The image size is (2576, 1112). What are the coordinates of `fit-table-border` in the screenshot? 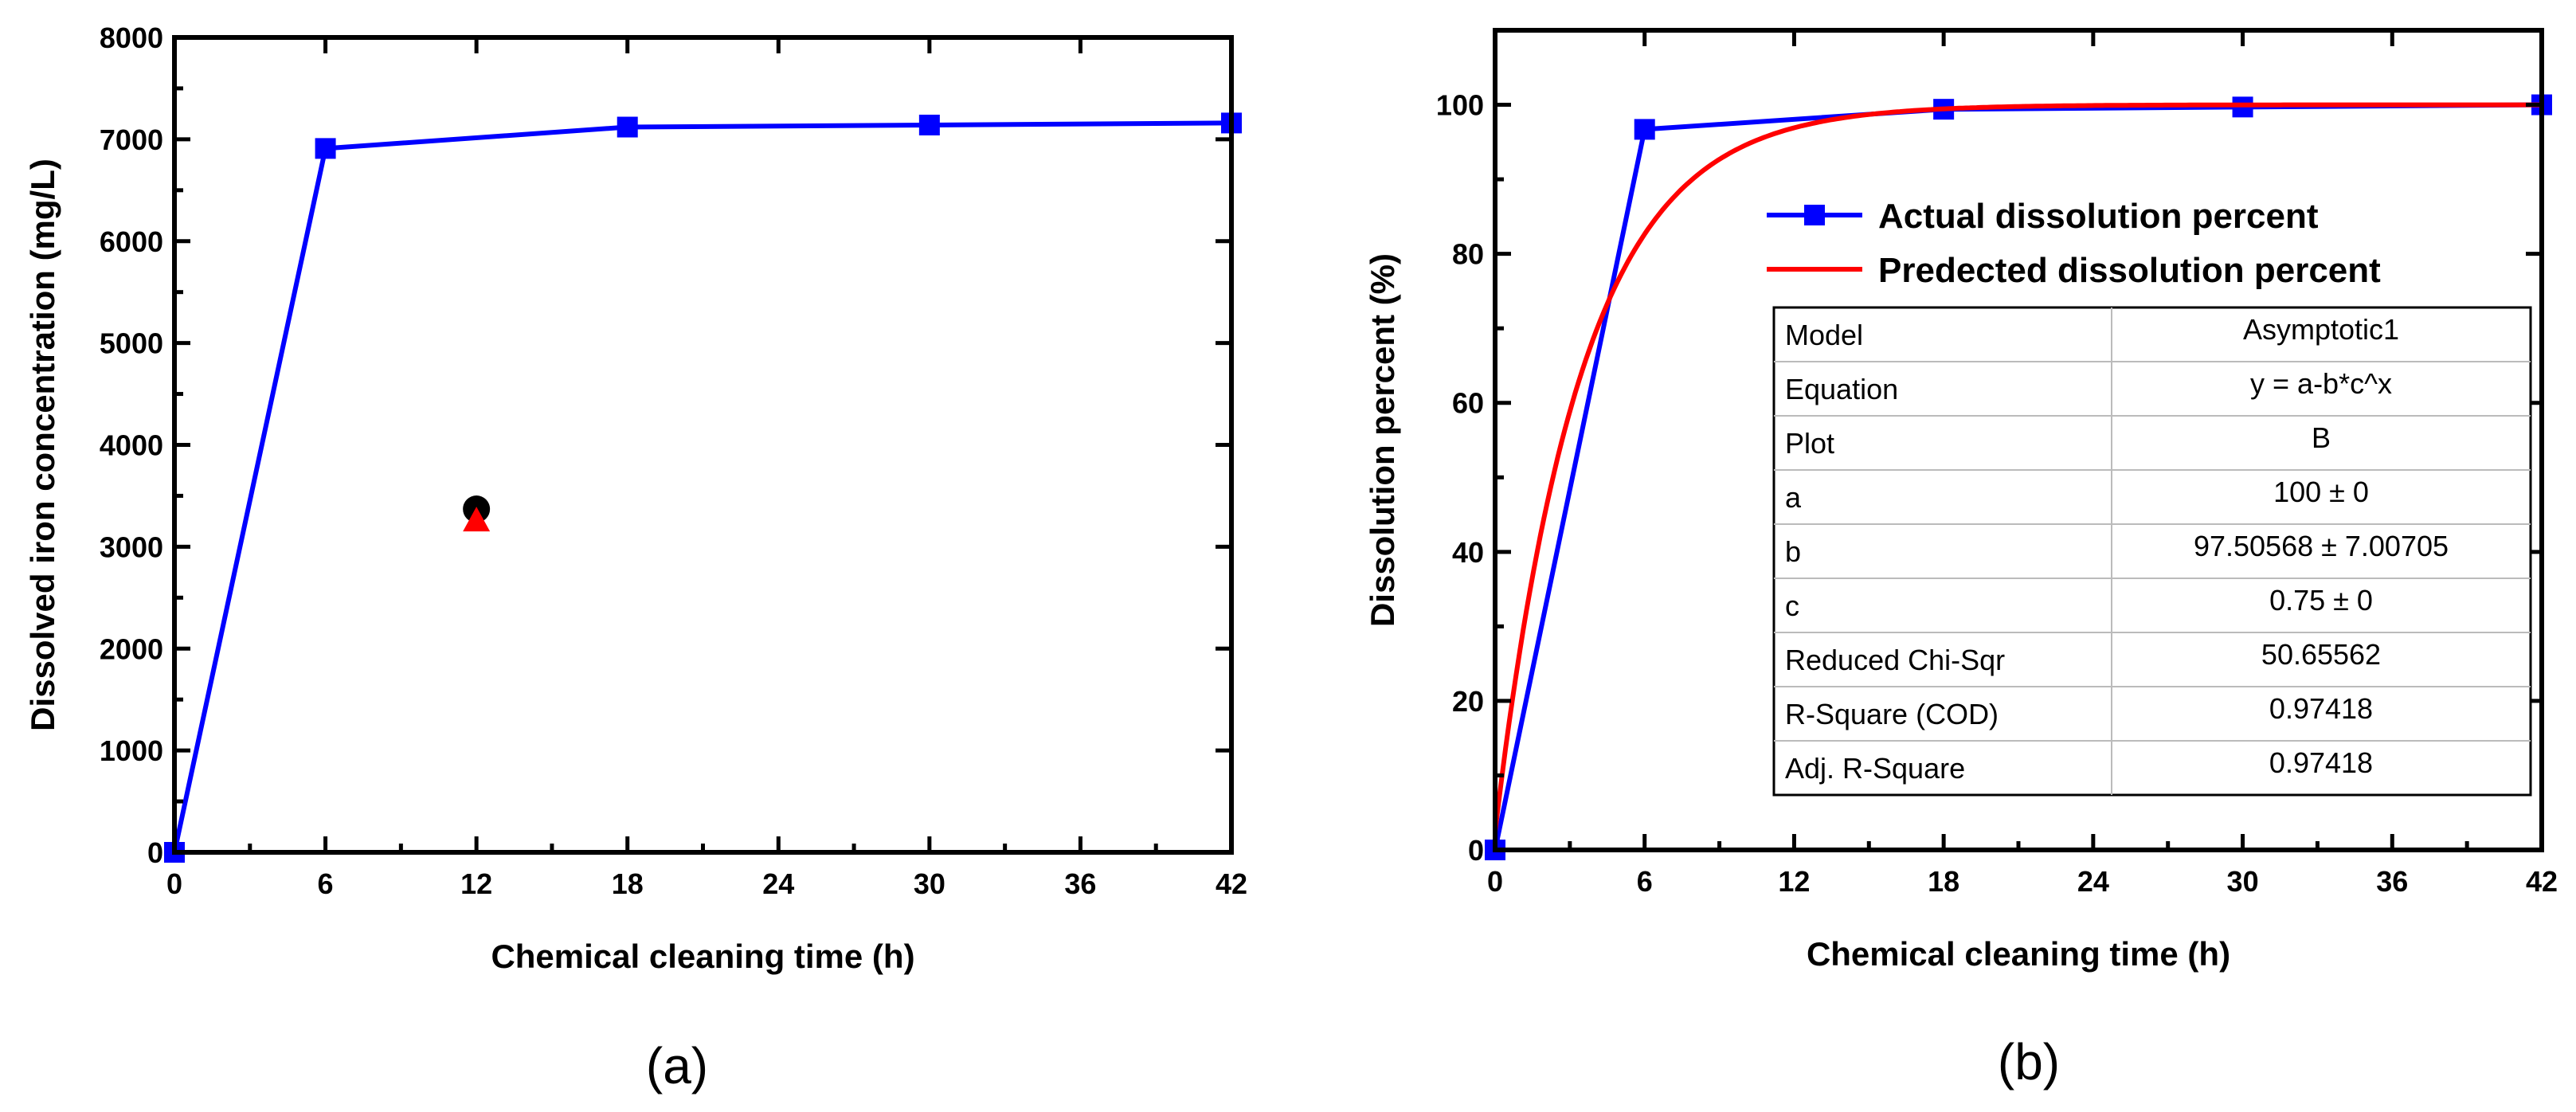 It's located at (2152, 551).